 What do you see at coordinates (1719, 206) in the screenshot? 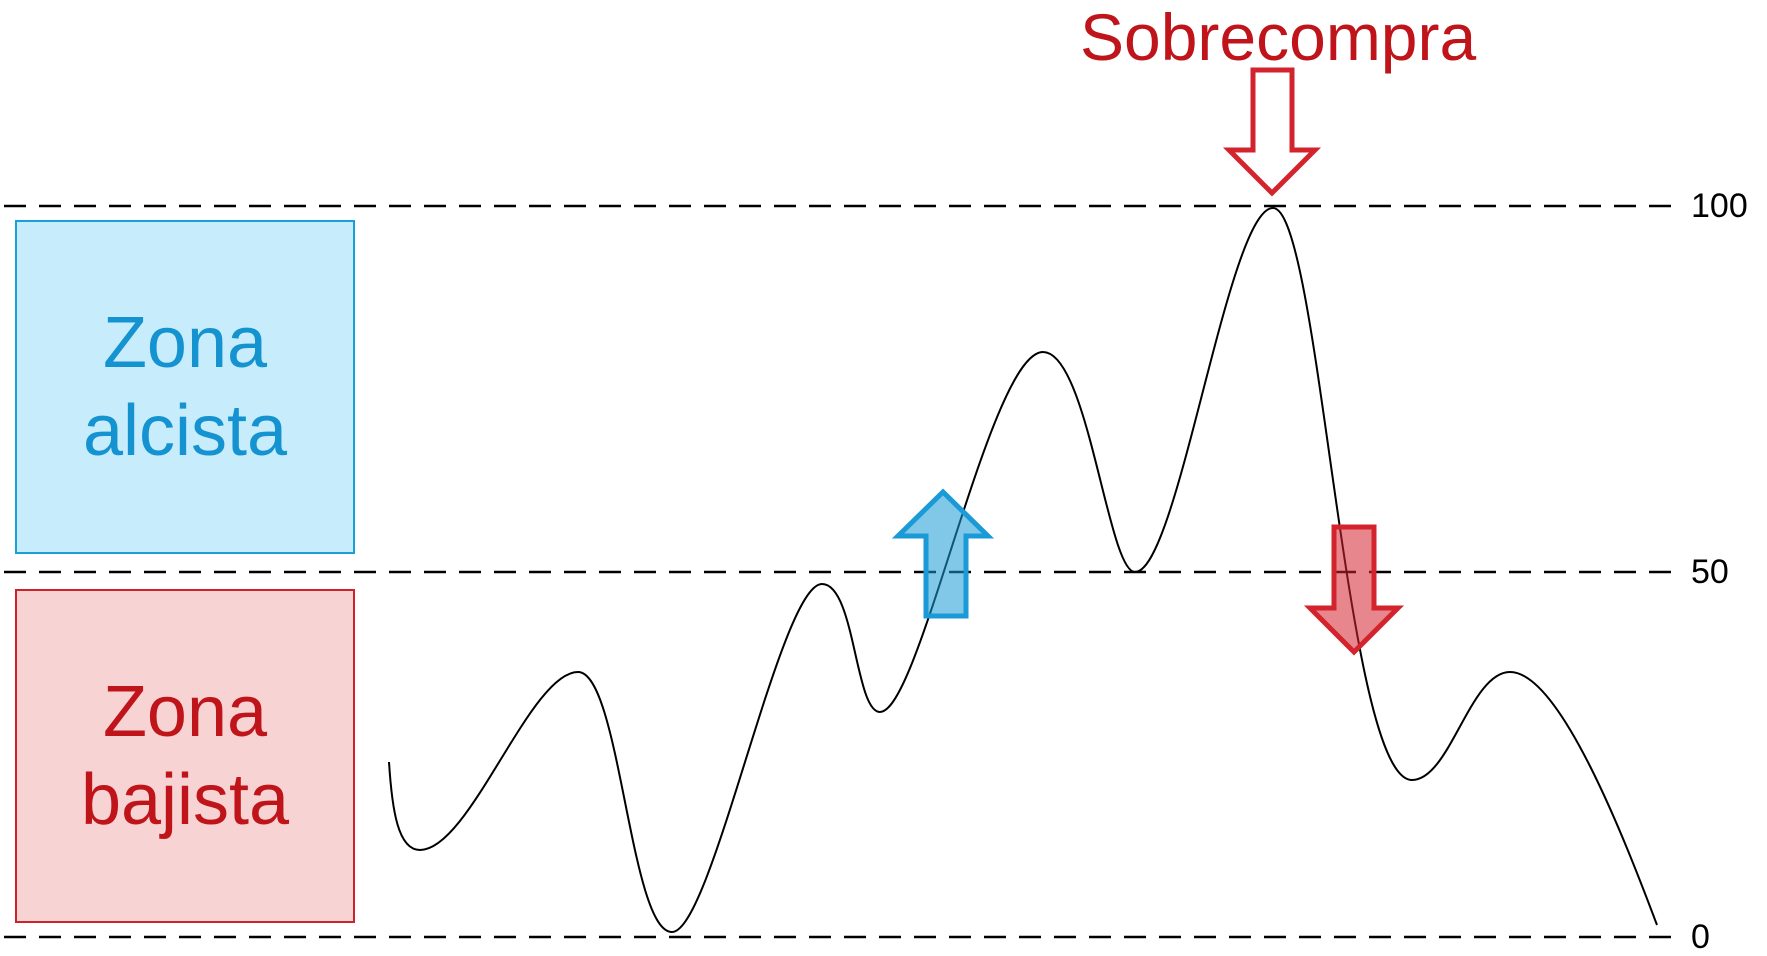
I see `level-label-100: 100` at bounding box center [1719, 206].